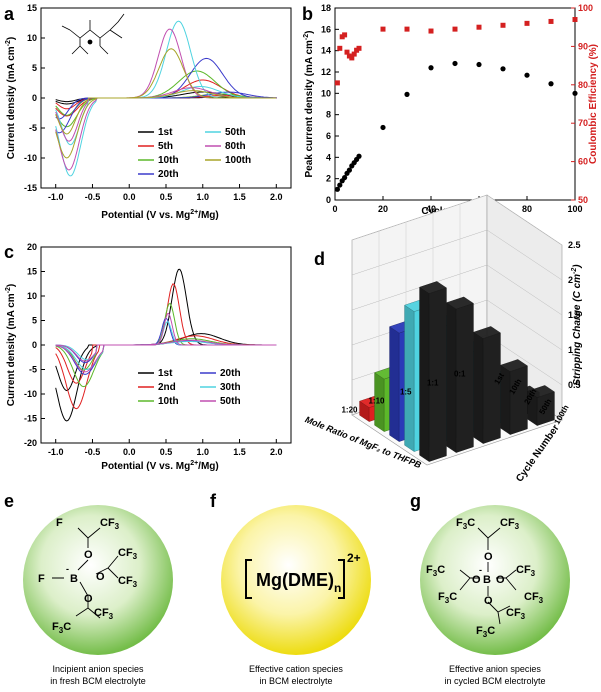 This screenshot has width=601, height=692. Describe the element at coordinates (328, 179) in the screenshot. I see `y-tick-label: 2` at that location.